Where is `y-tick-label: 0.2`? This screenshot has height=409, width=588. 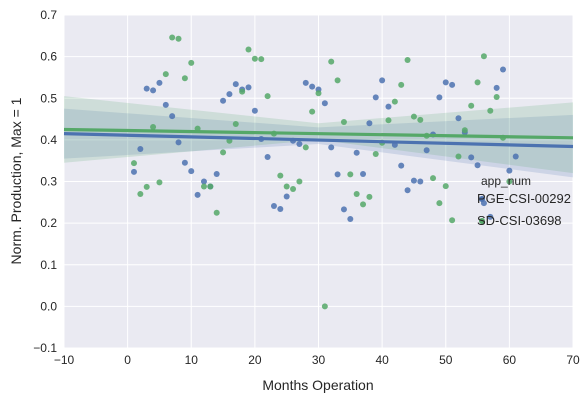
y-tick-label: 0.2 is located at coordinates (48, 223).